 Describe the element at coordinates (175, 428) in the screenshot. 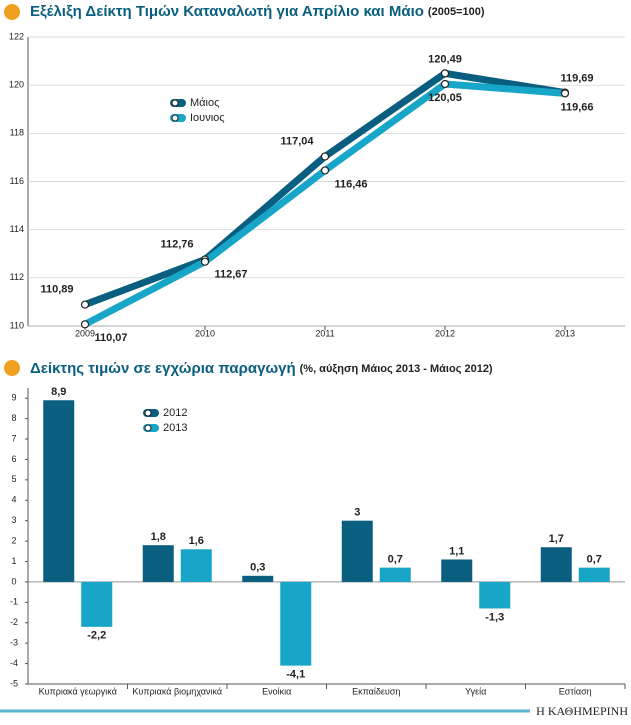

I see `legend-label: 2013` at that location.